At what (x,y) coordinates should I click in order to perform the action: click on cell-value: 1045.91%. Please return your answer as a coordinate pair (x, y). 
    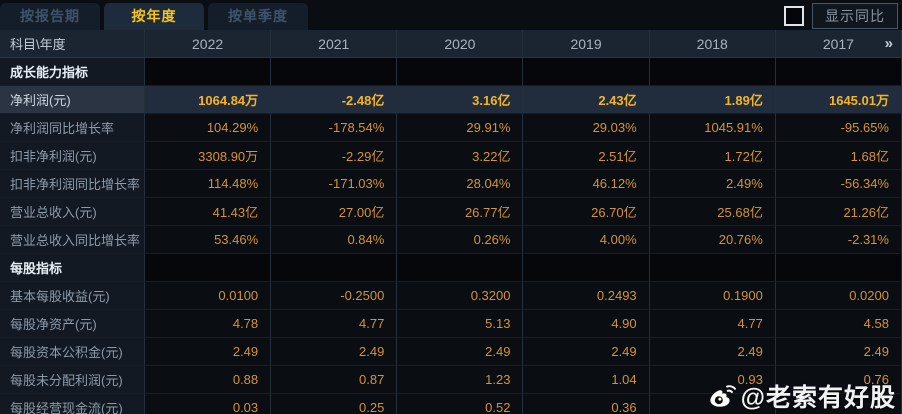
    Looking at the image, I should click on (712, 128).